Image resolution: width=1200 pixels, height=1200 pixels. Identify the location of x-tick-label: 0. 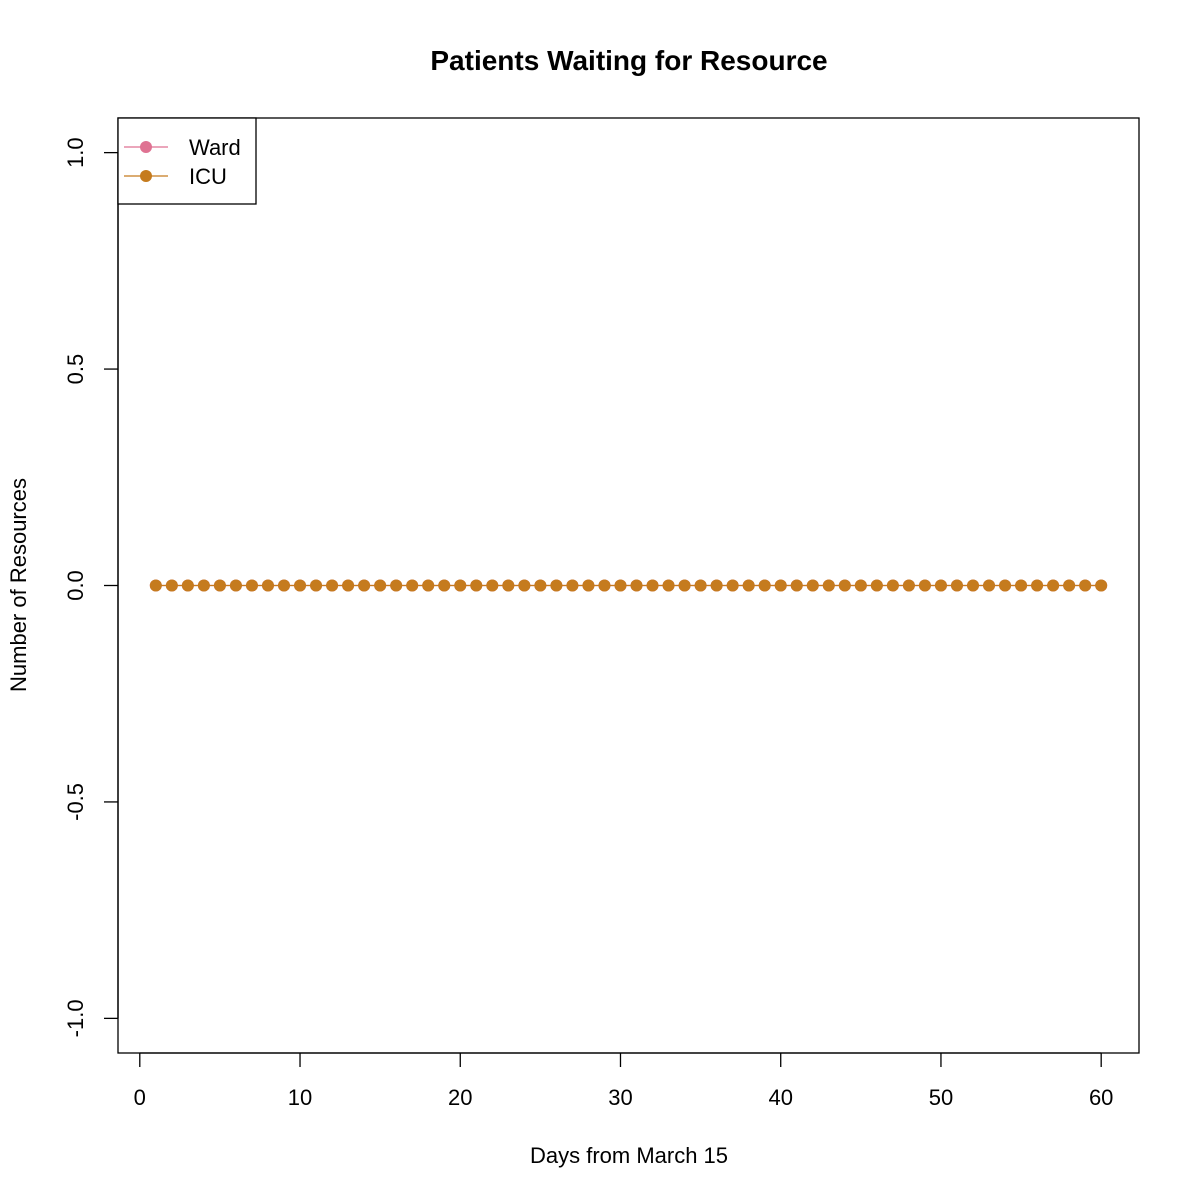
(140, 1097).